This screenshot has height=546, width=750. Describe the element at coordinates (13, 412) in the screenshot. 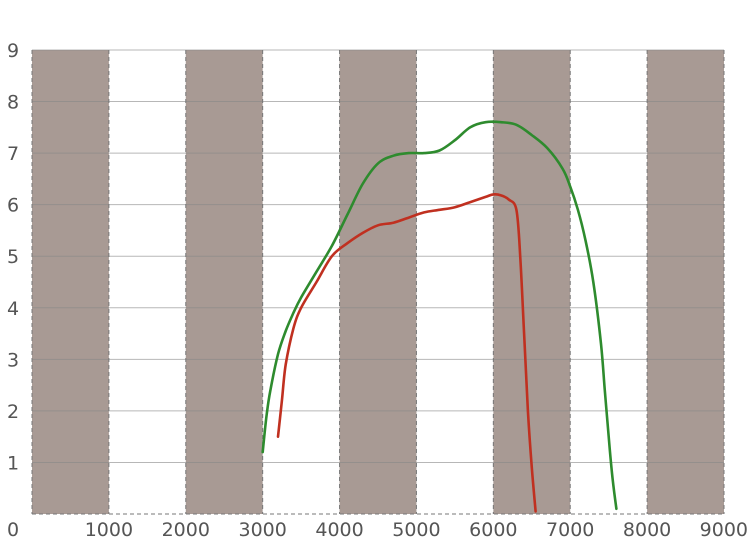

I see `y-tick-label: 2` at that location.